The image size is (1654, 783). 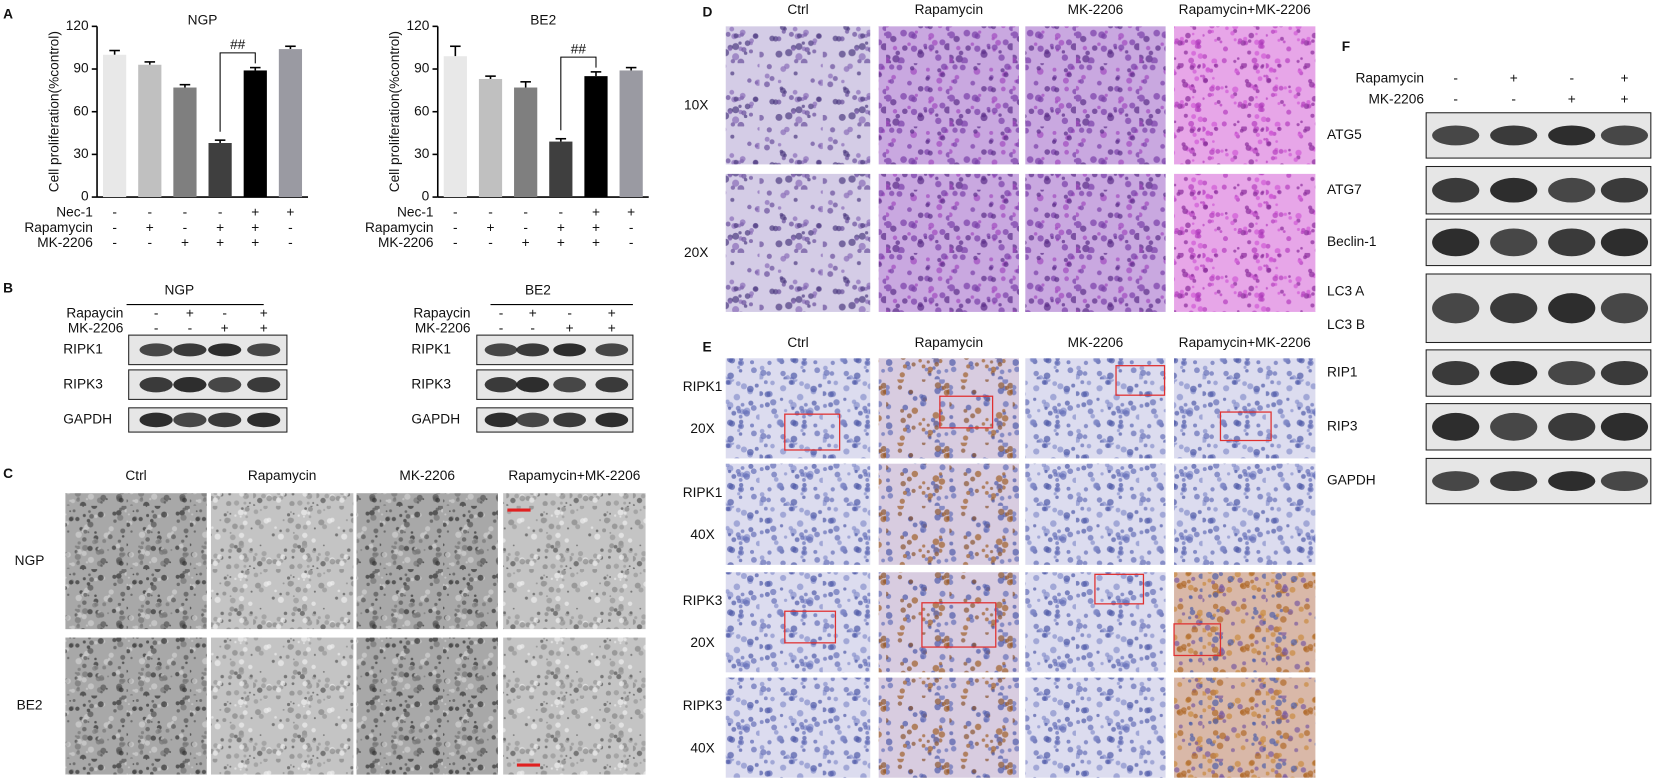 What do you see at coordinates (1390, 78) in the screenshot?
I see `treatment-name: Rapamycin` at bounding box center [1390, 78].